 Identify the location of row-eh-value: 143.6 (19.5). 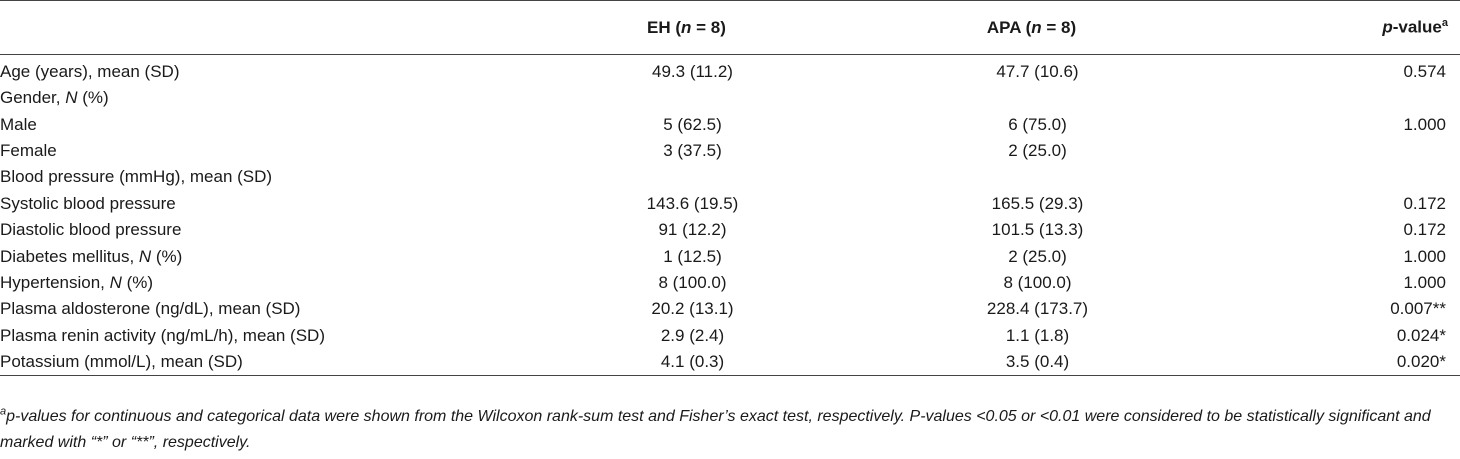
(692, 203).